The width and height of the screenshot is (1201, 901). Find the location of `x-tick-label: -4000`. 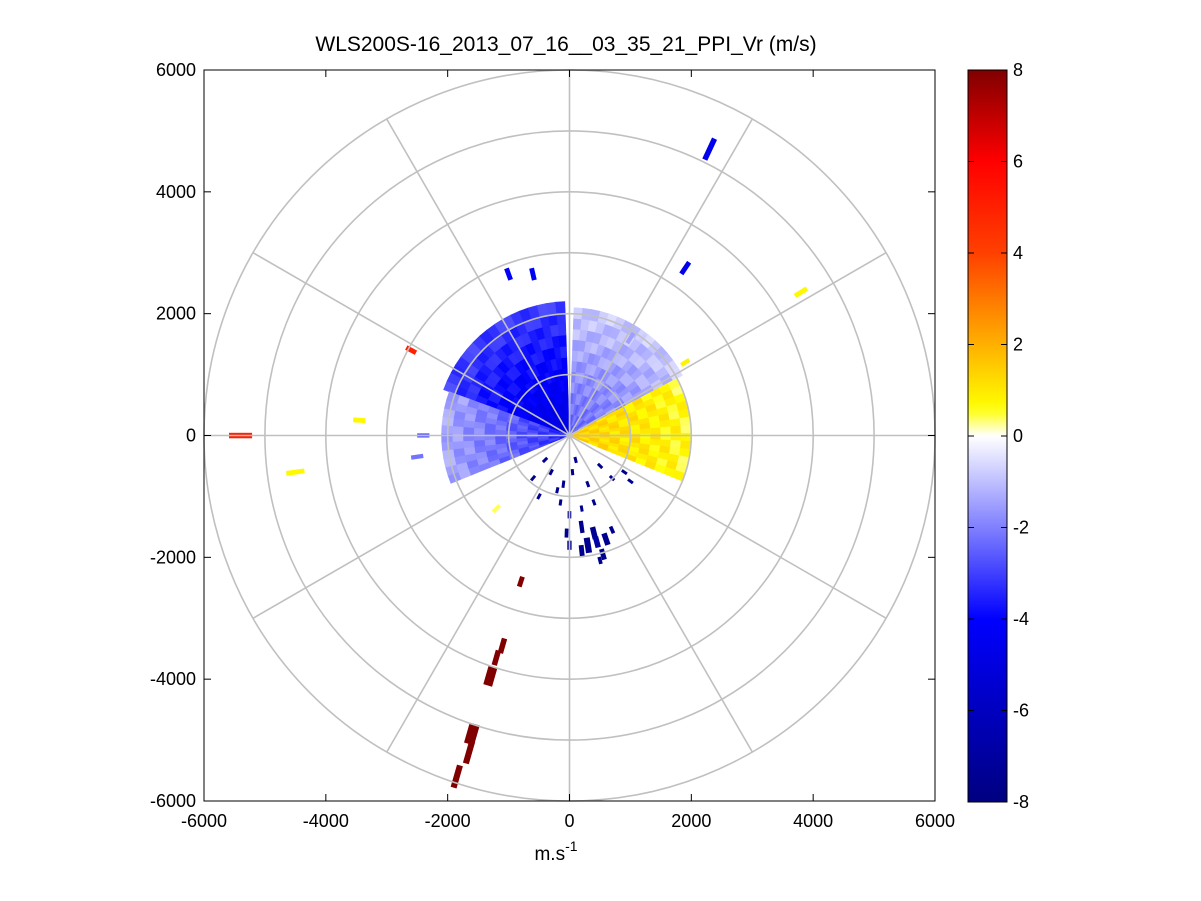

x-tick-label: -4000 is located at coordinates (326, 821).